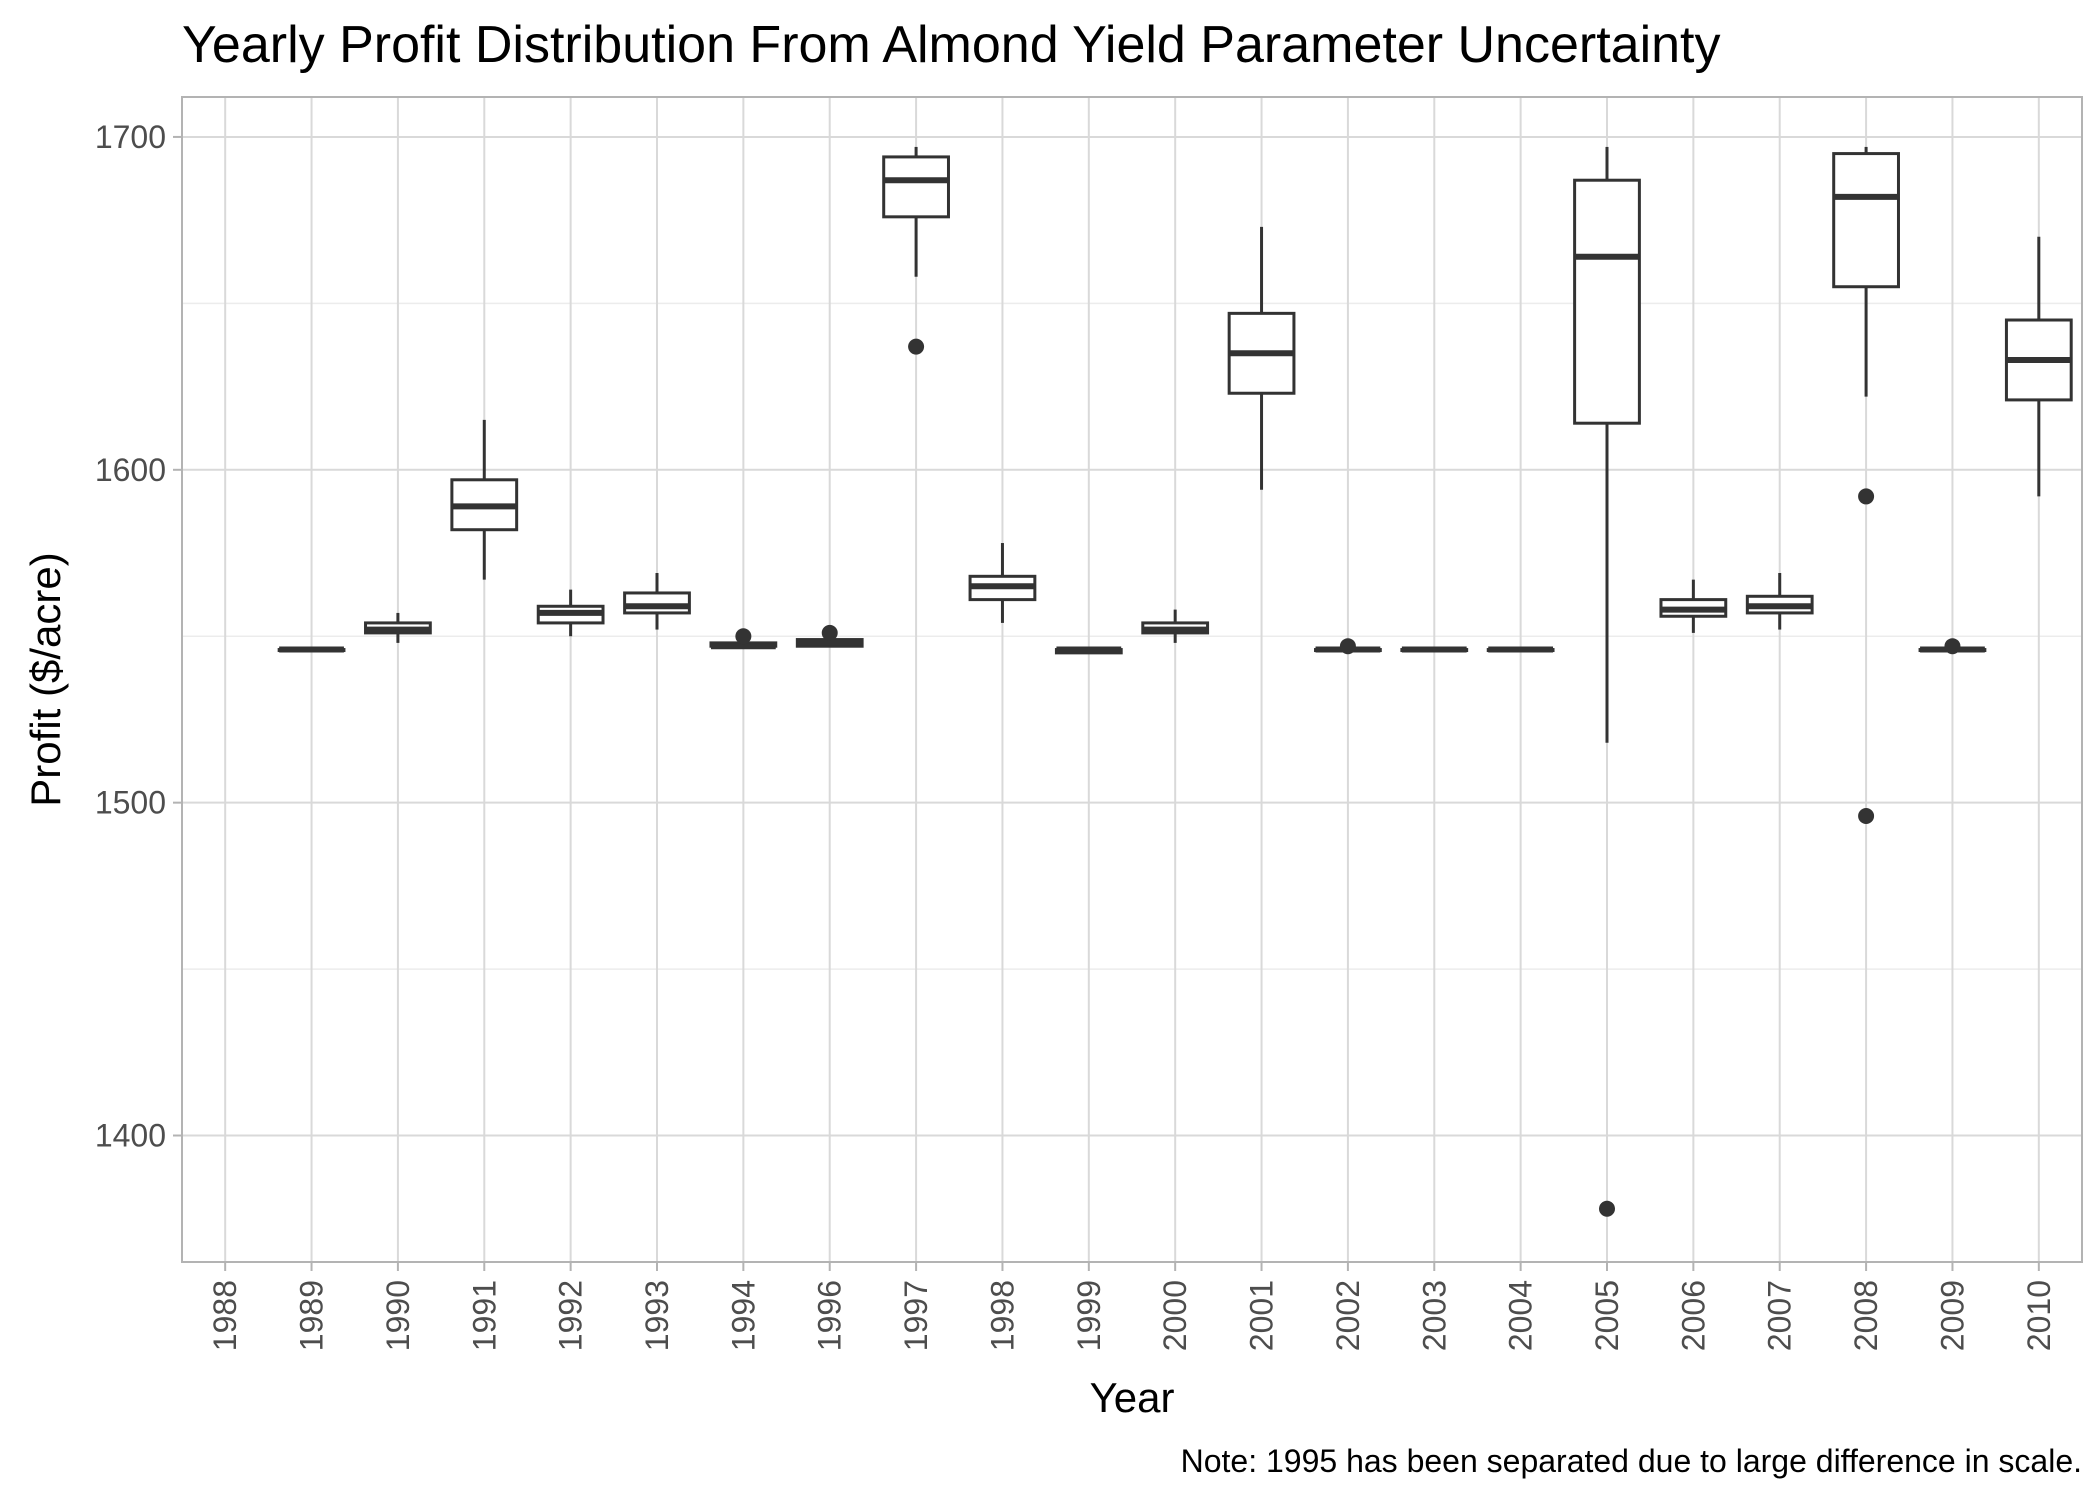  I want to click on x-tick-label: 1992, so click(571, 1315).